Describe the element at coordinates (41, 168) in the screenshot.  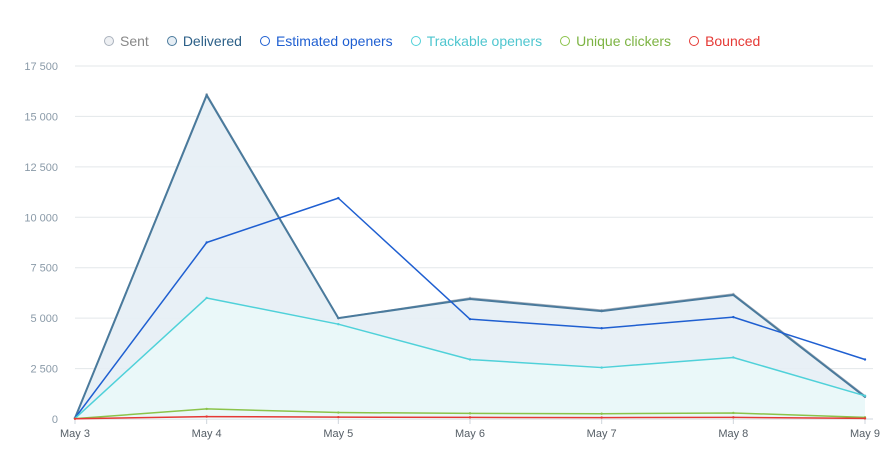
I see `y-tick-label: 12 500` at that location.